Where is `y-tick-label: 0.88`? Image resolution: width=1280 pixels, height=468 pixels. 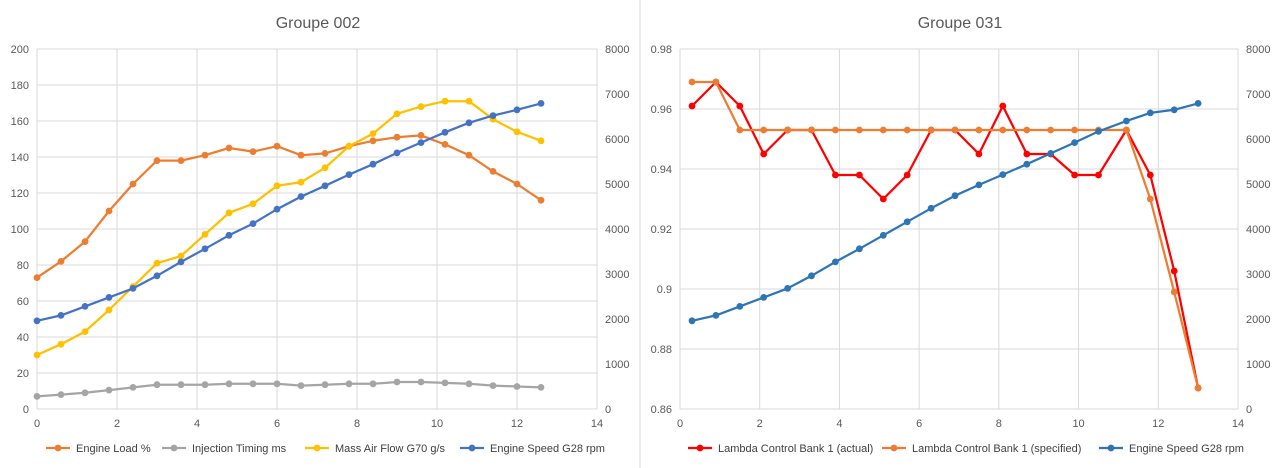 y-tick-label: 0.88 is located at coordinates (661, 350).